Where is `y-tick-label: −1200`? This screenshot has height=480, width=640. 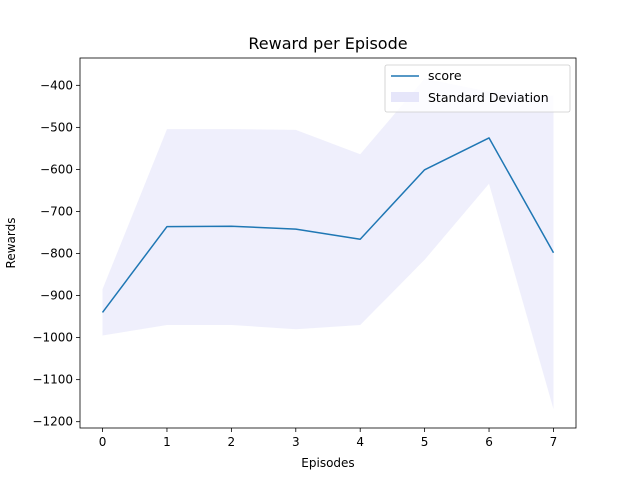
y-tick-label: −1200 is located at coordinates (52, 422).